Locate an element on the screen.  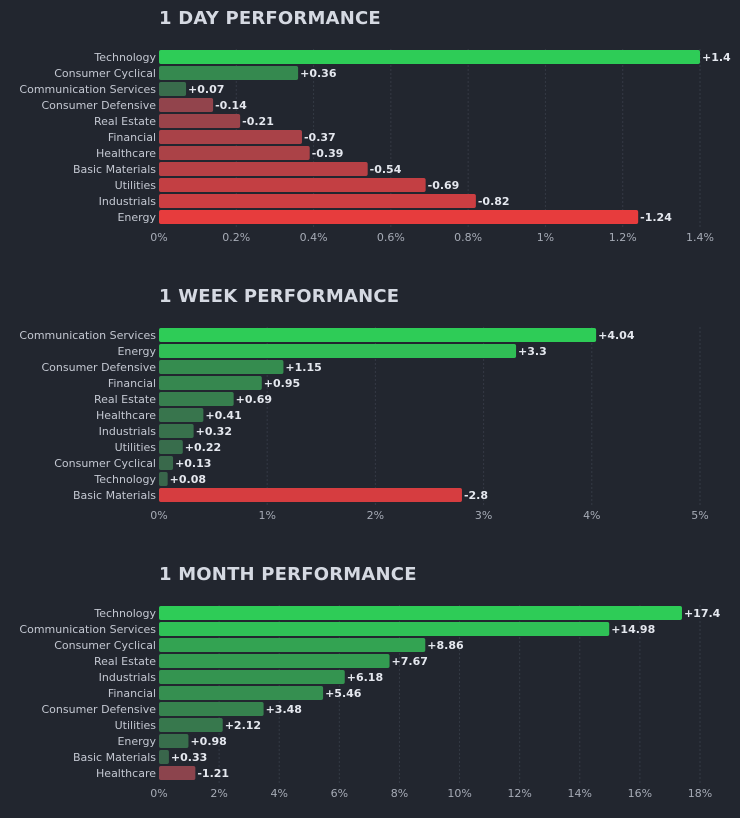
value-label: -0.37 is located at coordinates (320, 137).